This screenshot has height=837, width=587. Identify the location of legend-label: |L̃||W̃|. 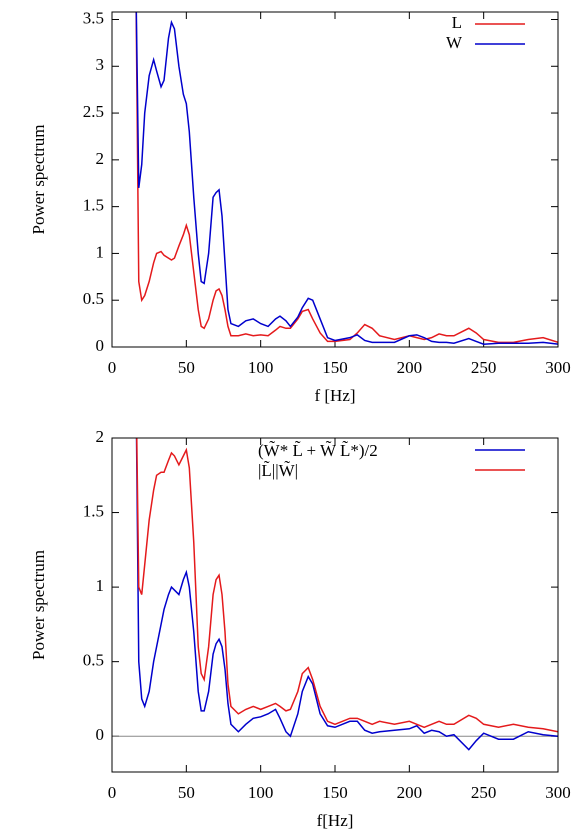
(278, 470).